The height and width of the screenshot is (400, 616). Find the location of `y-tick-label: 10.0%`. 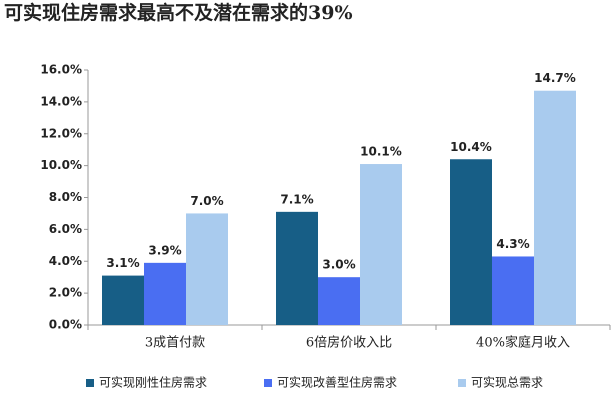

y-tick-label: 10.0% is located at coordinates (61, 165).